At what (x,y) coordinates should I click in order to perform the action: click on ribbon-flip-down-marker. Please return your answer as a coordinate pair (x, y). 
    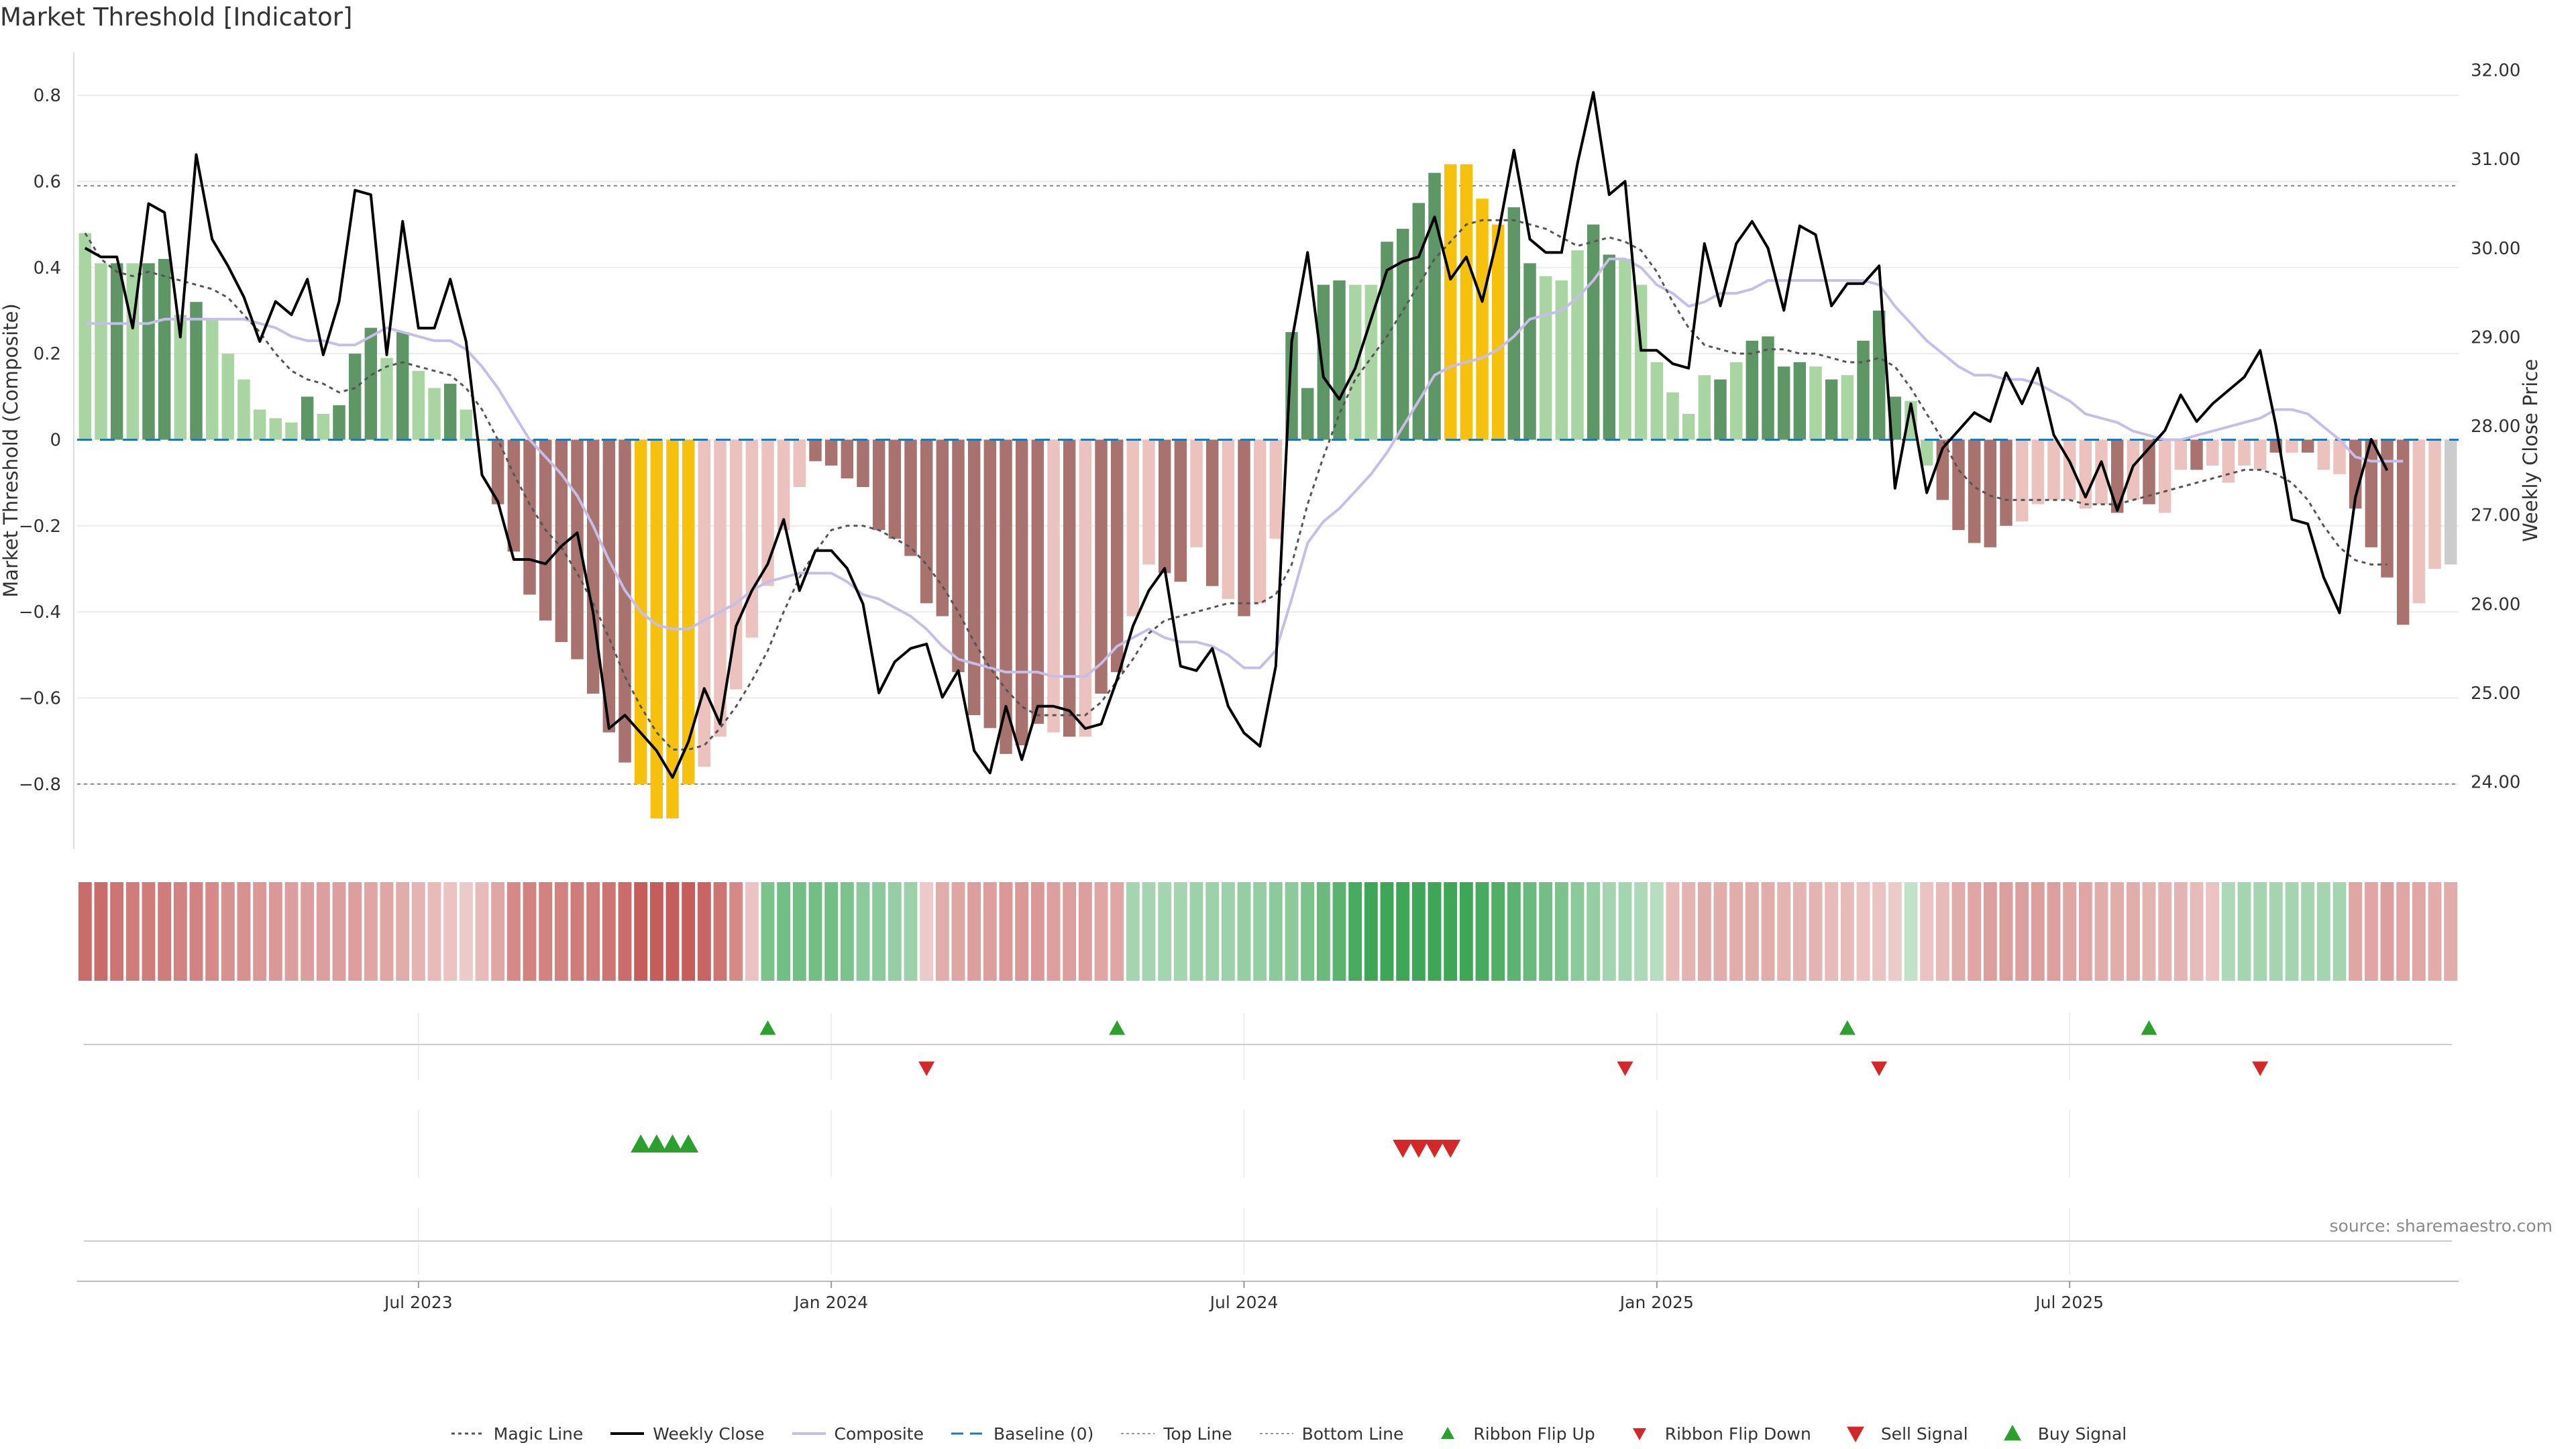
    Looking at the image, I should click on (2260, 1068).